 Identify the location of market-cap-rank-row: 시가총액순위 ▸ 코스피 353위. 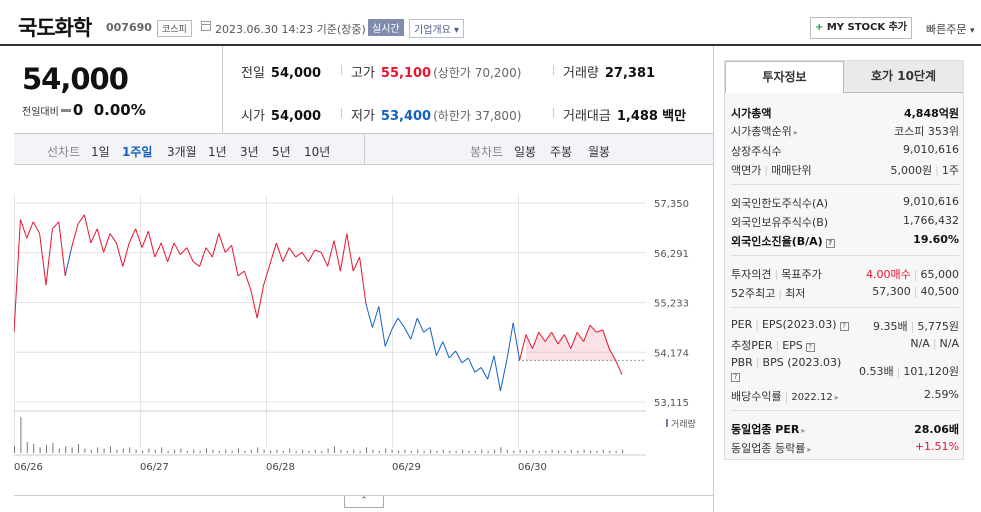
(845, 132).